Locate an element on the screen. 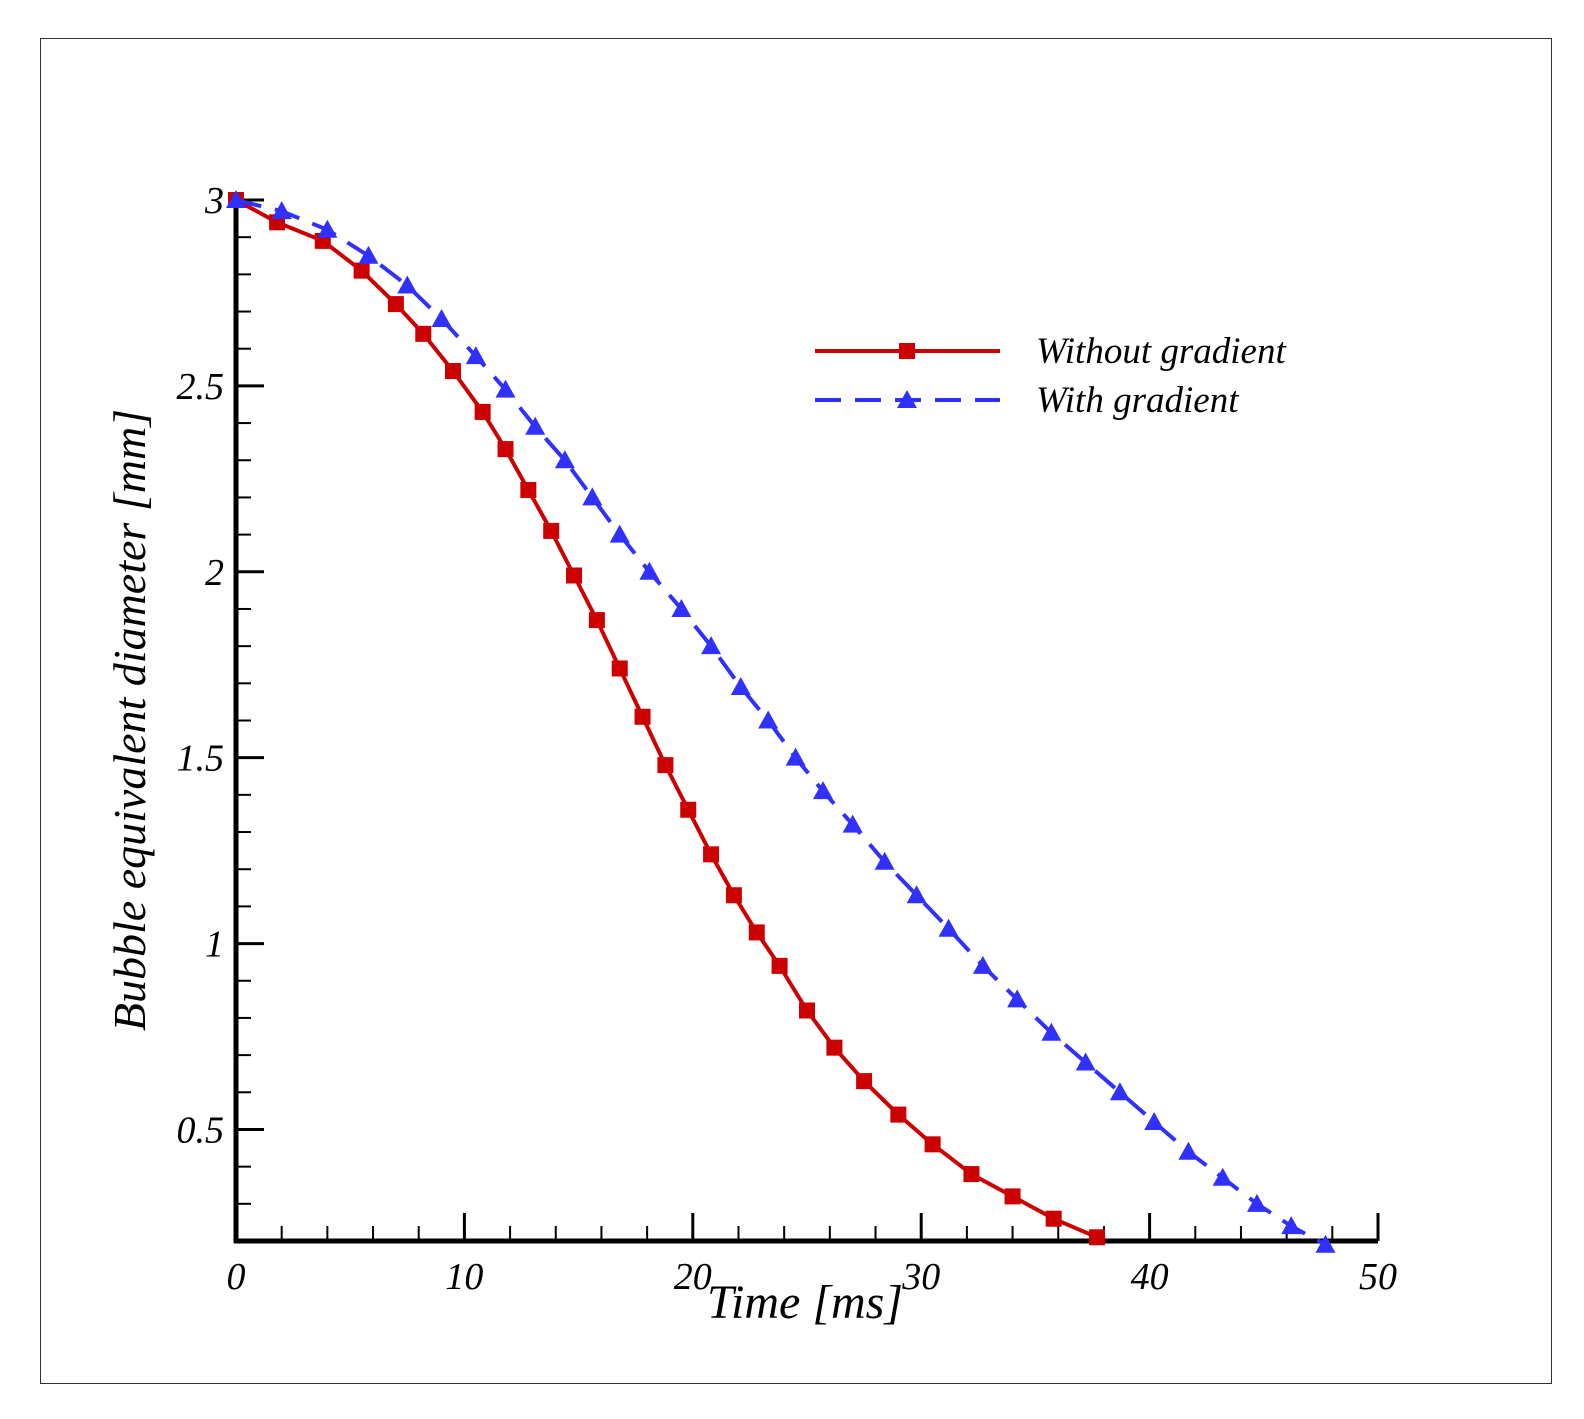  x-tick-label: 10 is located at coordinates (464, 1277).